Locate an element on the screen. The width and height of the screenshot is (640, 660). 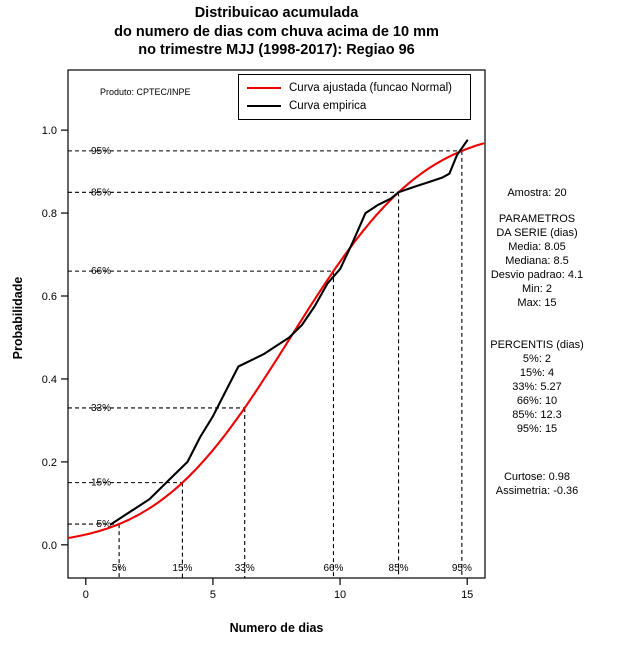
x-tick-label: 0 is located at coordinates (86, 595).